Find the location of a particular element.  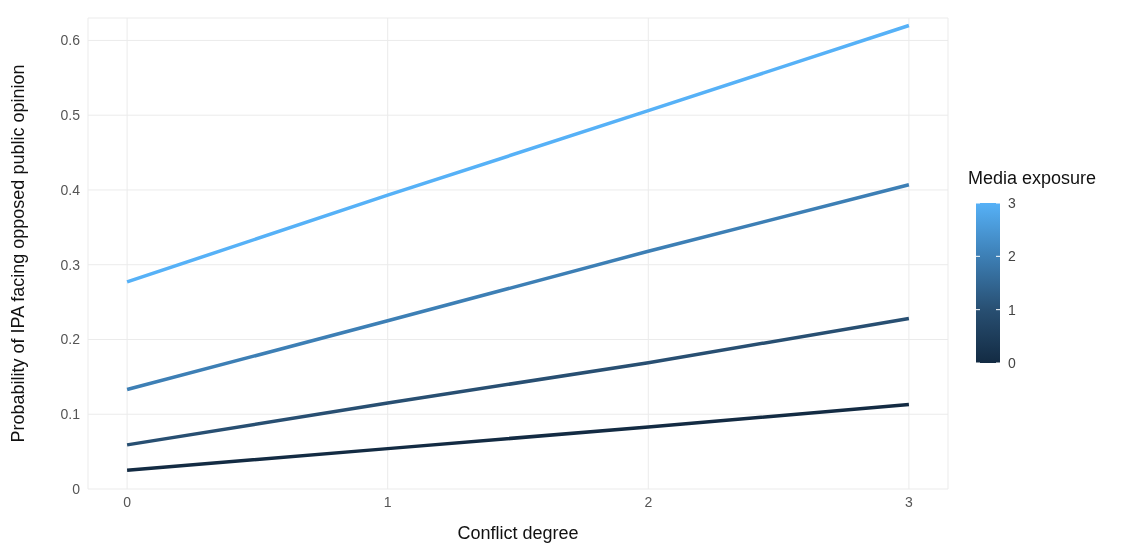

x-axis-title: Conflict degree is located at coordinates (518, 533).